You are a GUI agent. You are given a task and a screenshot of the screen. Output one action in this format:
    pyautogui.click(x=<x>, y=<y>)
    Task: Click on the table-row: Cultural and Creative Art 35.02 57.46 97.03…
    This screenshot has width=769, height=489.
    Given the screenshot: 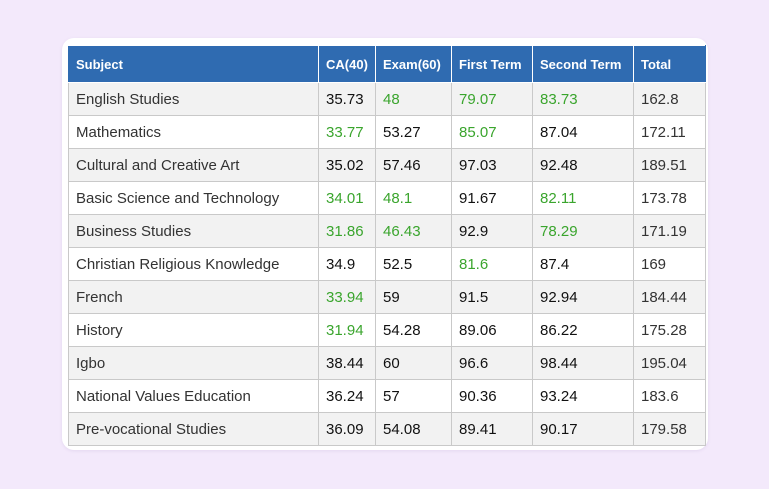 What is the action you would take?
    pyautogui.click(x=387, y=165)
    